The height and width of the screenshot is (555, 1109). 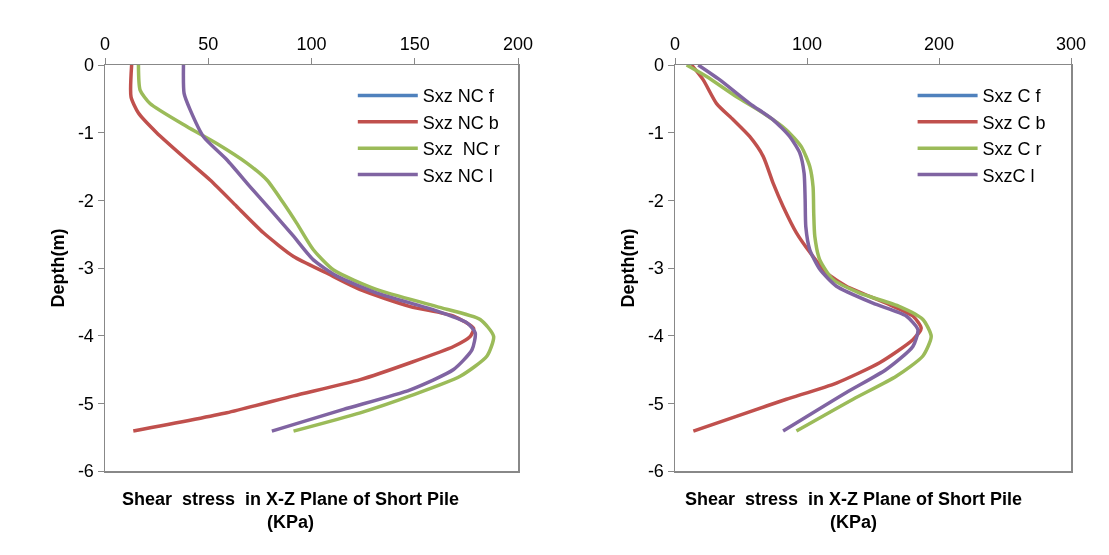 What do you see at coordinates (461, 149) in the screenshot?
I see `legend-label: Sxz NC r` at bounding box center [461, 149].